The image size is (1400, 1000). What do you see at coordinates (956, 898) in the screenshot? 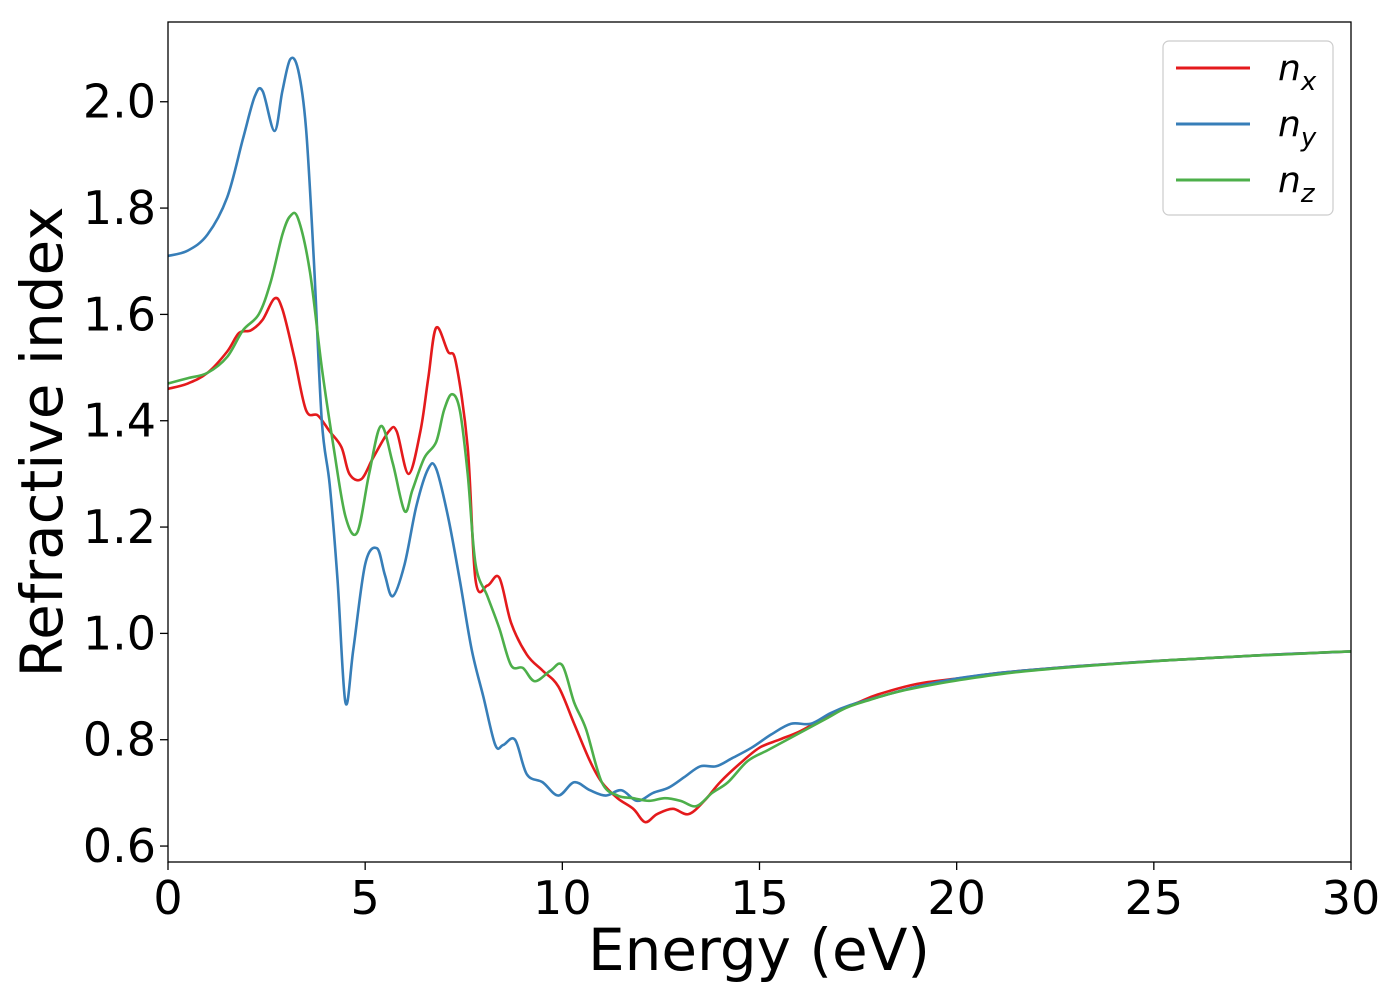
I see `x-tick-label: 20` at bounding box center [956, 898].